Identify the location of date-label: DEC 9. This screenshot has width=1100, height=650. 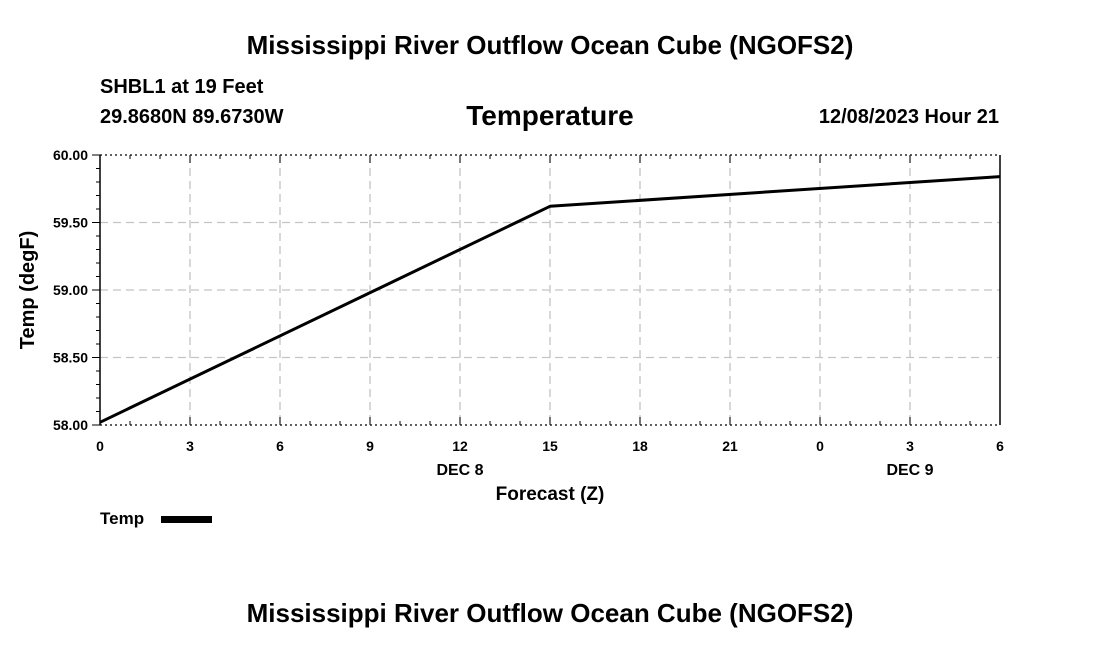
(909, 470).